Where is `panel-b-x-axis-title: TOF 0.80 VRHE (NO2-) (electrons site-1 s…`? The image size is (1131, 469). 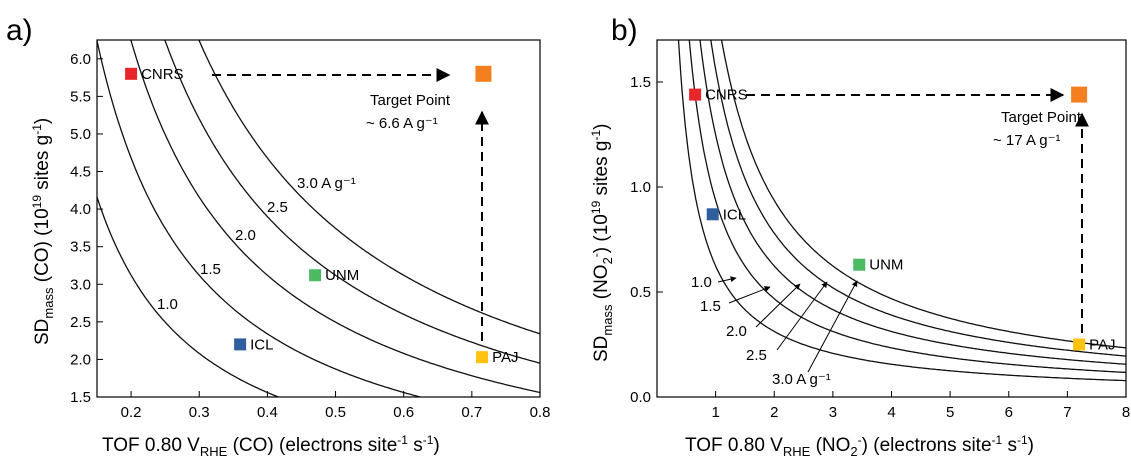
panel-b-x-axis-title: TOF 0.80 VRHE (NO2-) (electrons site-1 s… is located at coordinates (859, 446).